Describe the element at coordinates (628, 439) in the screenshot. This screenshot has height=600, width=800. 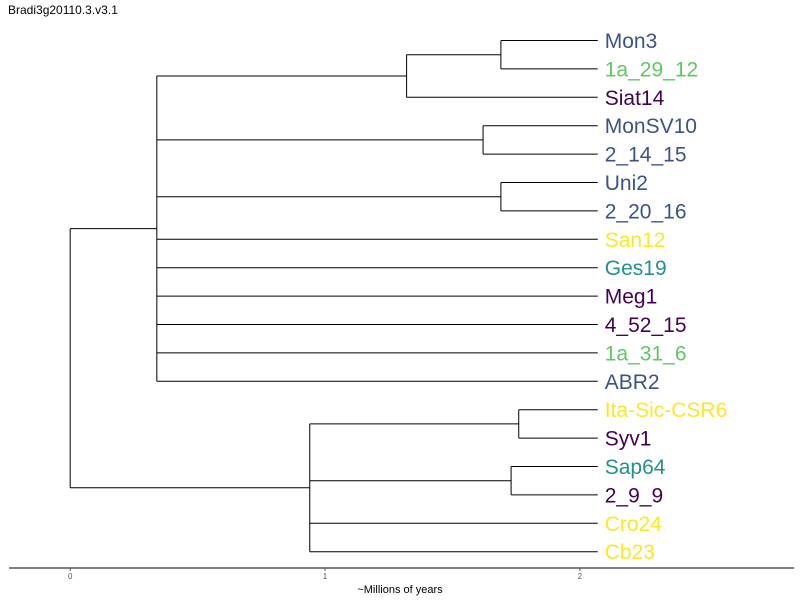
I see `leaf-label: Syv1` at that location.